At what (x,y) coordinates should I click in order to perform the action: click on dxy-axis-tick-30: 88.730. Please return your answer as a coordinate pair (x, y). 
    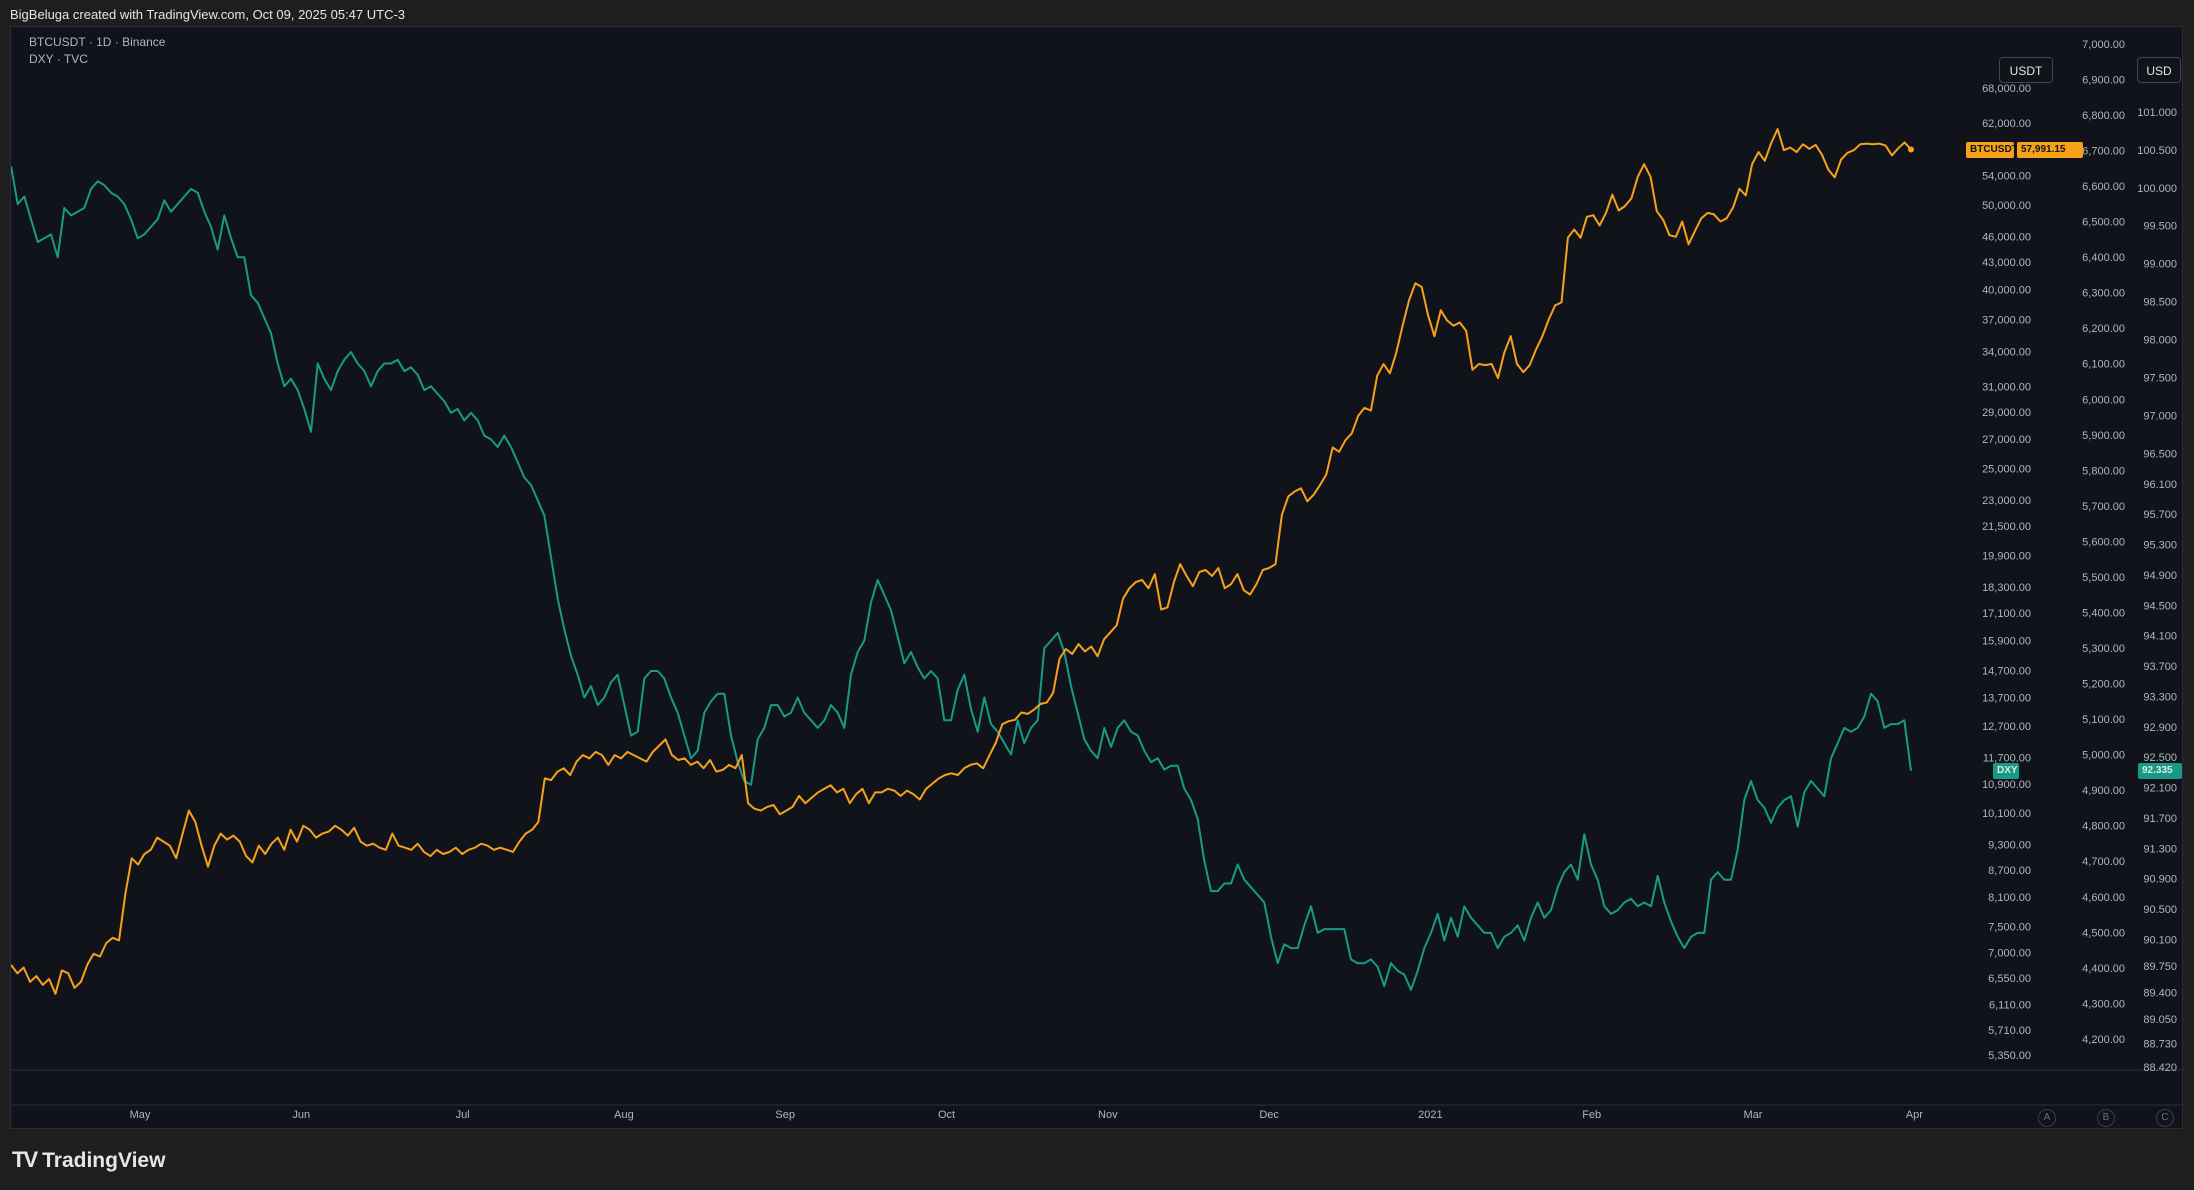
    Looking at the image, I should click on (2160, 1044).